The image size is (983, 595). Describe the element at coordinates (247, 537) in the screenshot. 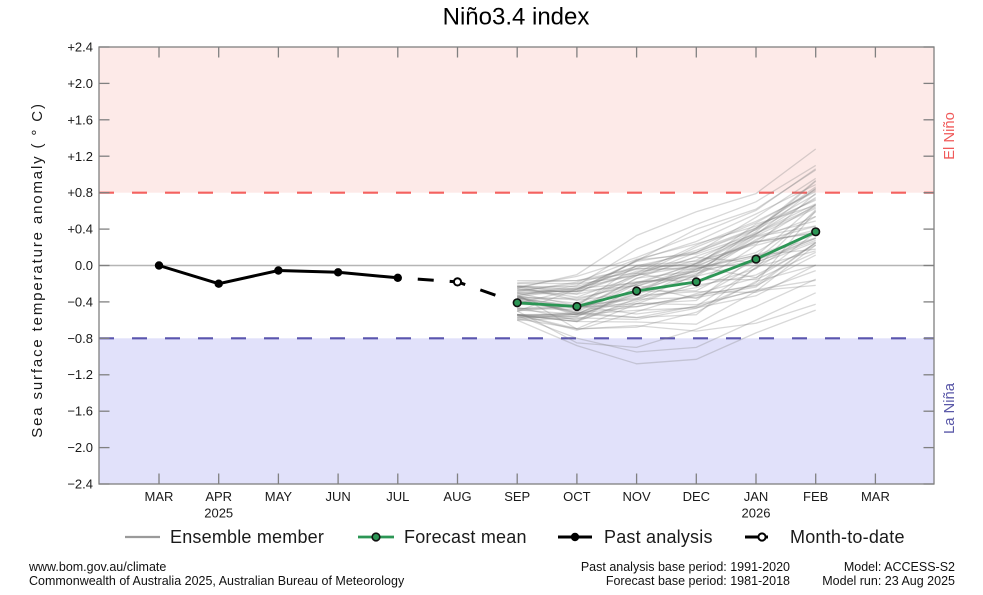

I see `svg-text: Ensemble member` at that location.